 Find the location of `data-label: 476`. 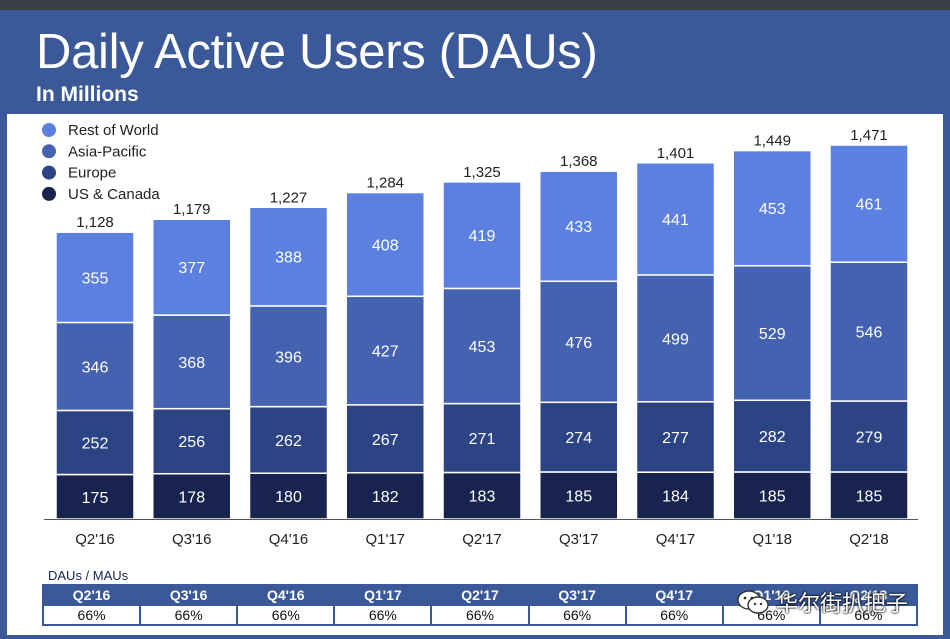

data-label: 476 is located at coordinates (578, 343).